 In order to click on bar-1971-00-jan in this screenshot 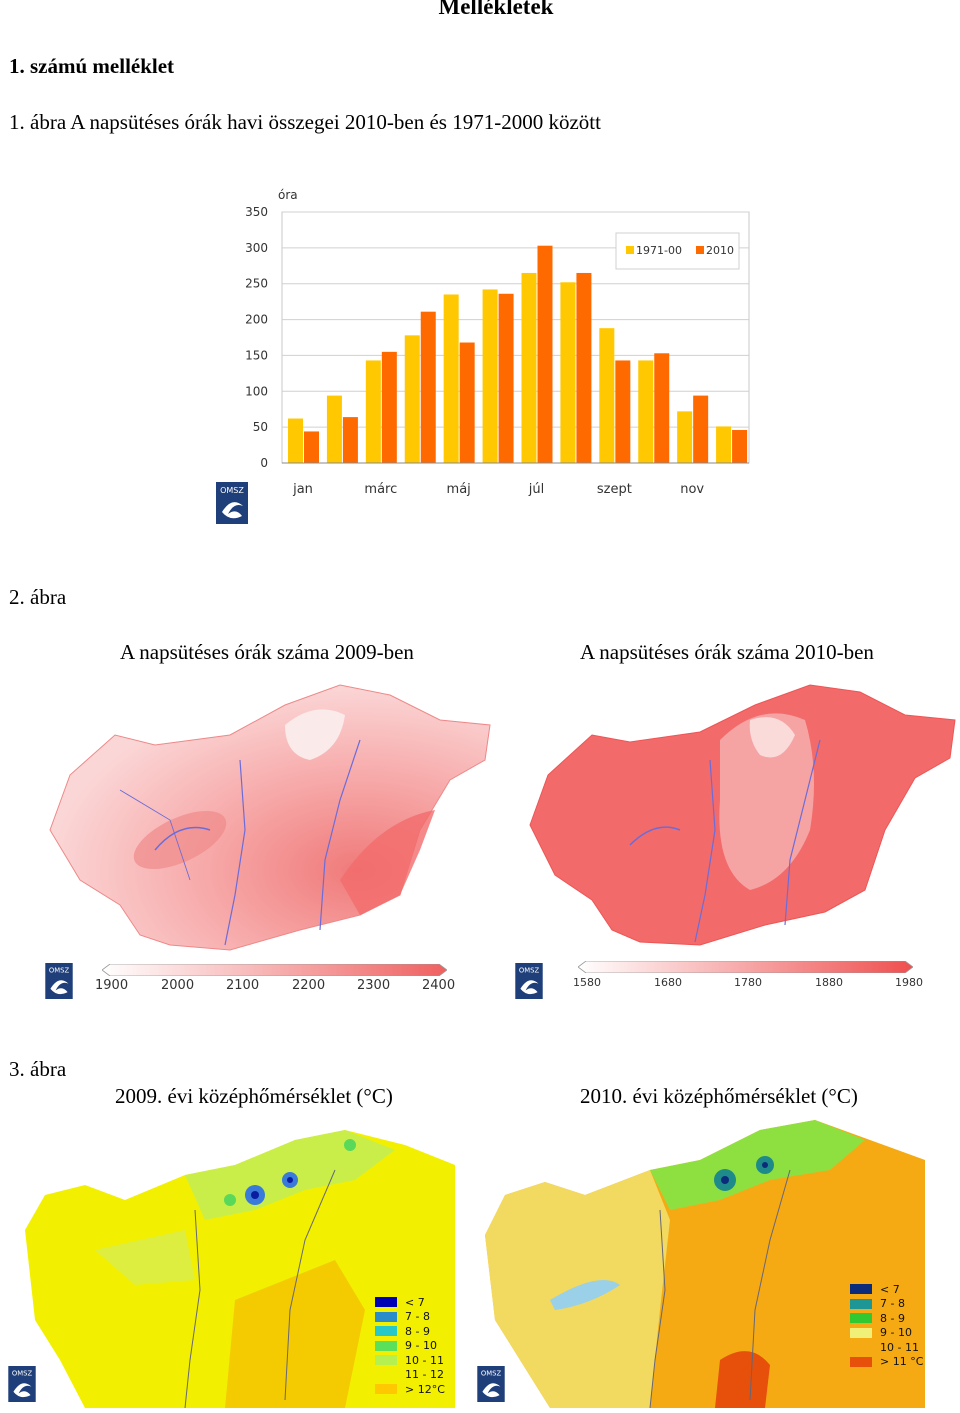, I will do `click(295, 440)`.